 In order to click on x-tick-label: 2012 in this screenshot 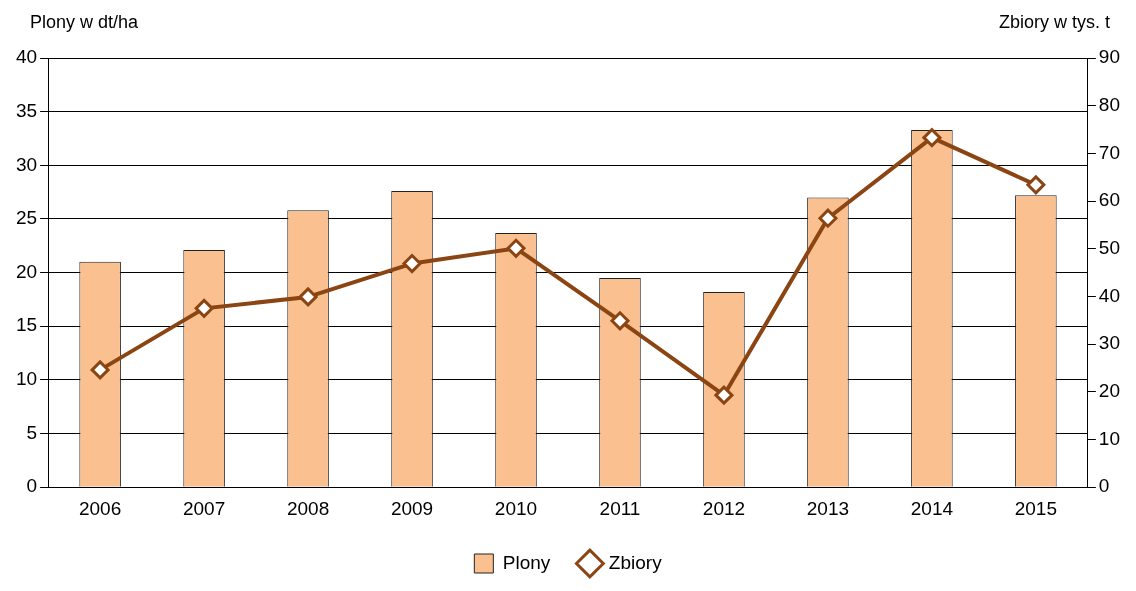, I will do `click(724, 508)`.